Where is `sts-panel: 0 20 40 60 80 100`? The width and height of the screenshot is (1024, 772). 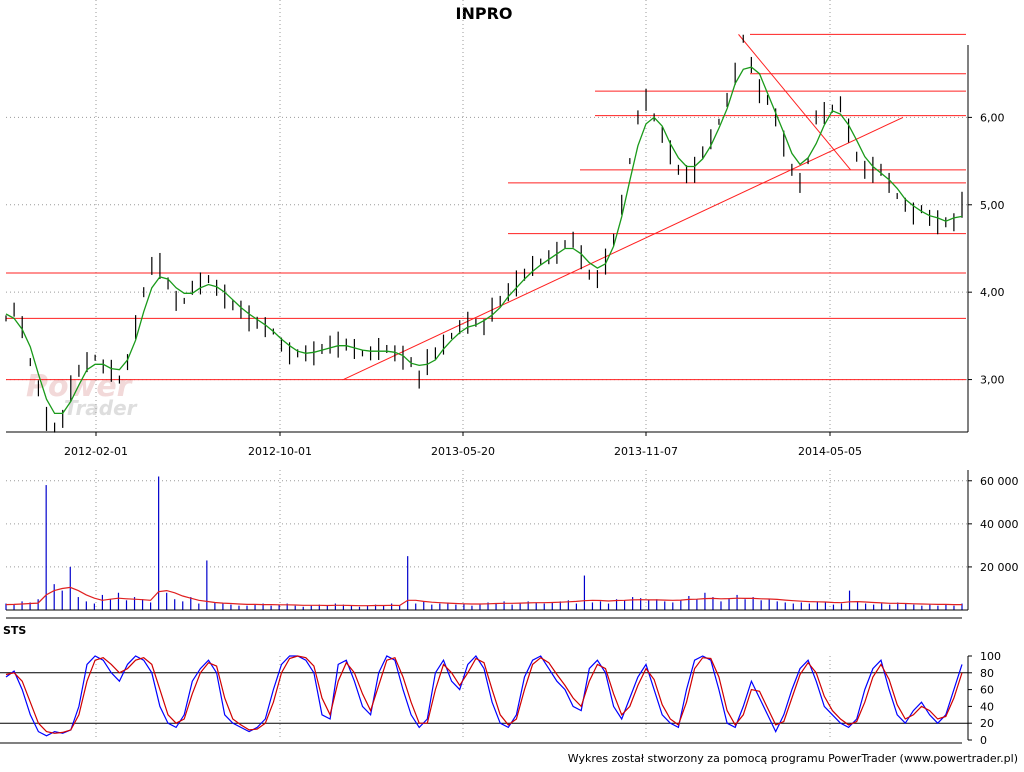 sts-panel: 0 20 40 60 80 100 is located at coordinates (500, 698).